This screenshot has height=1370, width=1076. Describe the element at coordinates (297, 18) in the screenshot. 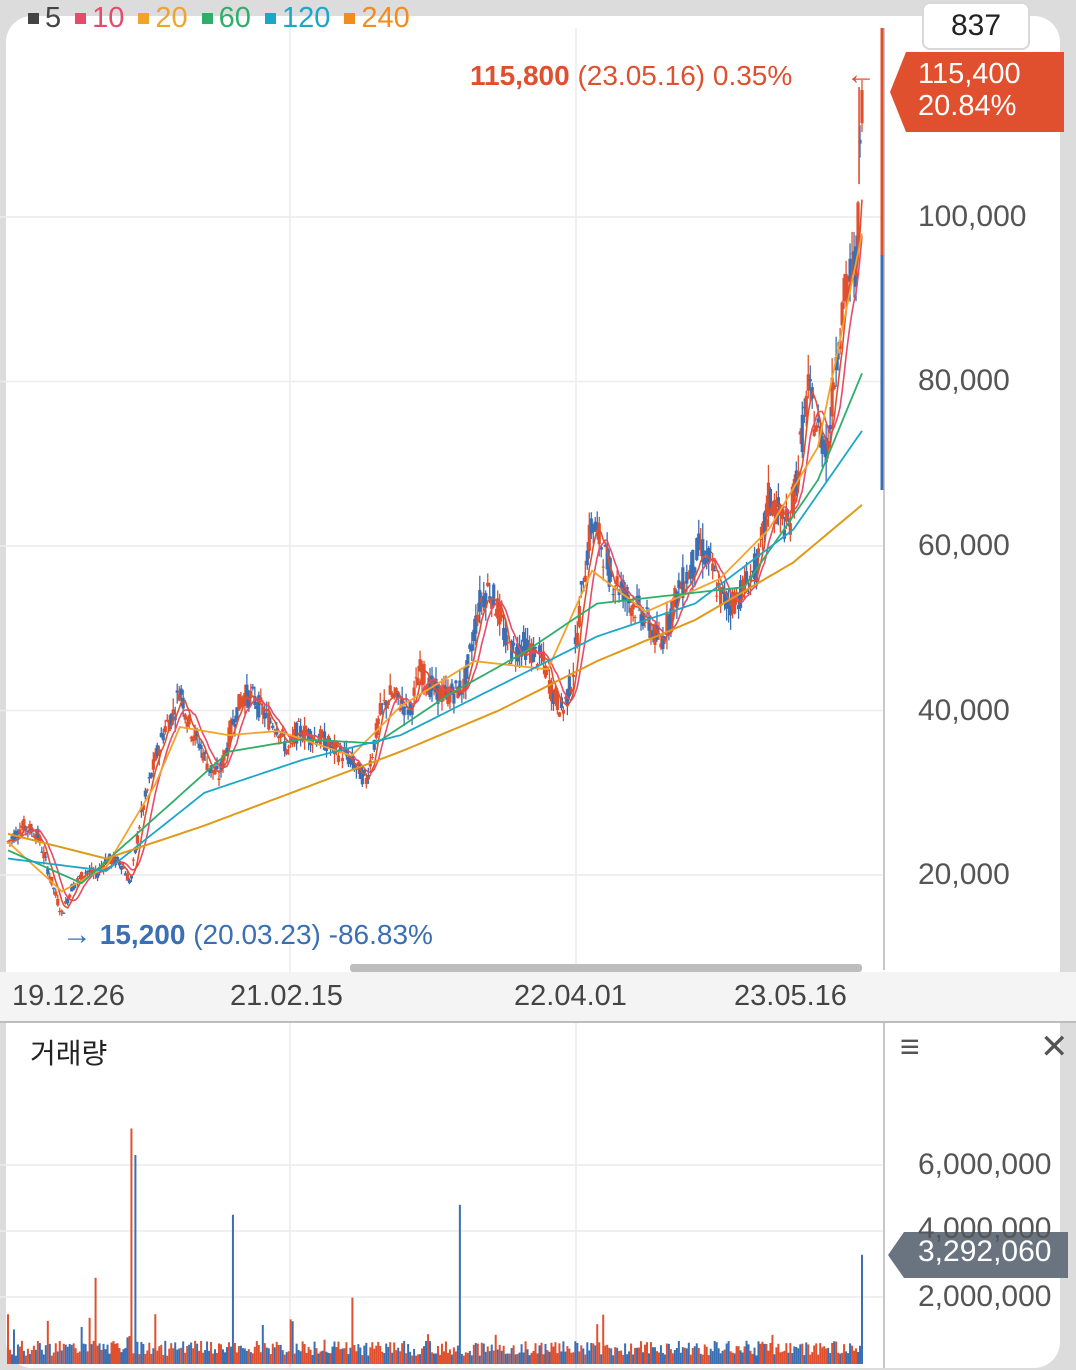

I see `legend-item-ma120: 120` at that location.